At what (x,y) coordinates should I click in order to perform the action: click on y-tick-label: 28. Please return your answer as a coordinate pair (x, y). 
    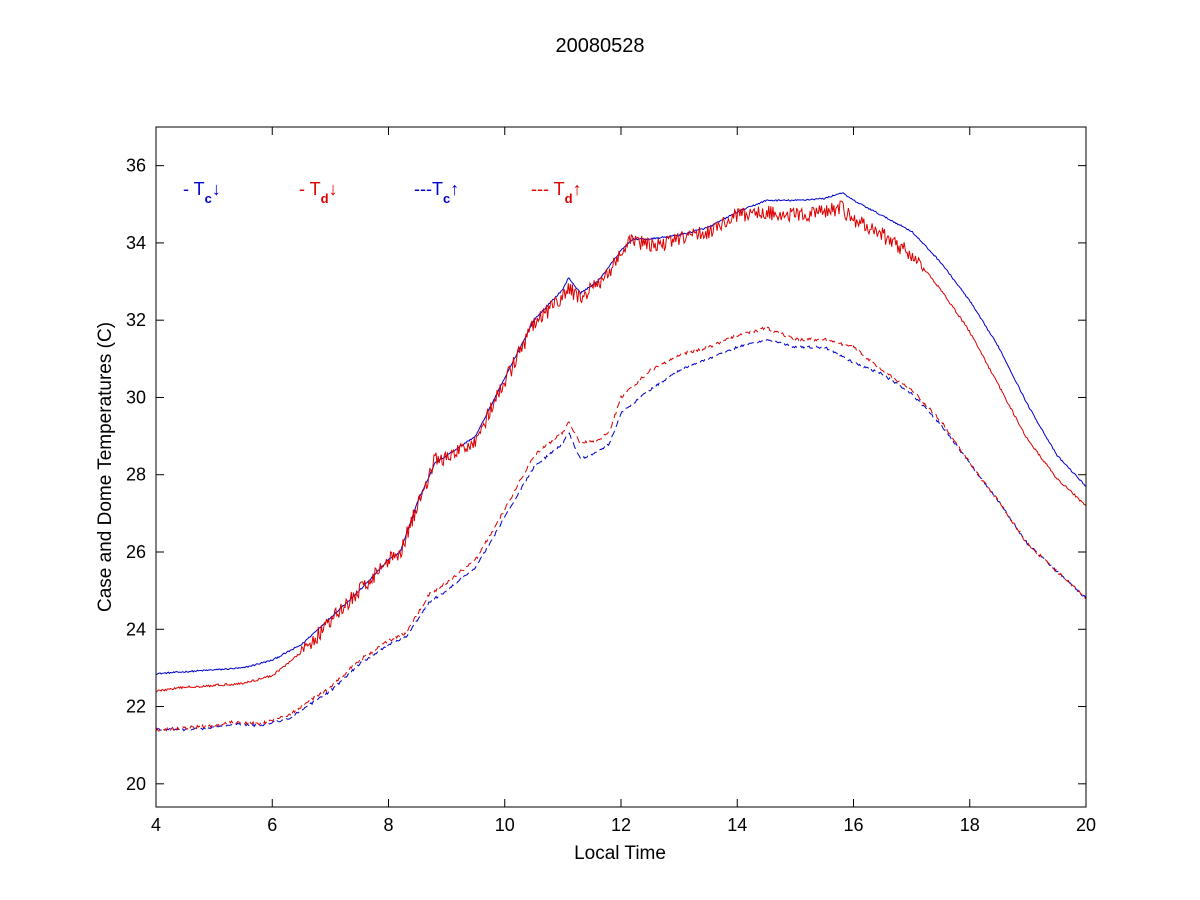
    Looking at the image, I should click on (136, 475).